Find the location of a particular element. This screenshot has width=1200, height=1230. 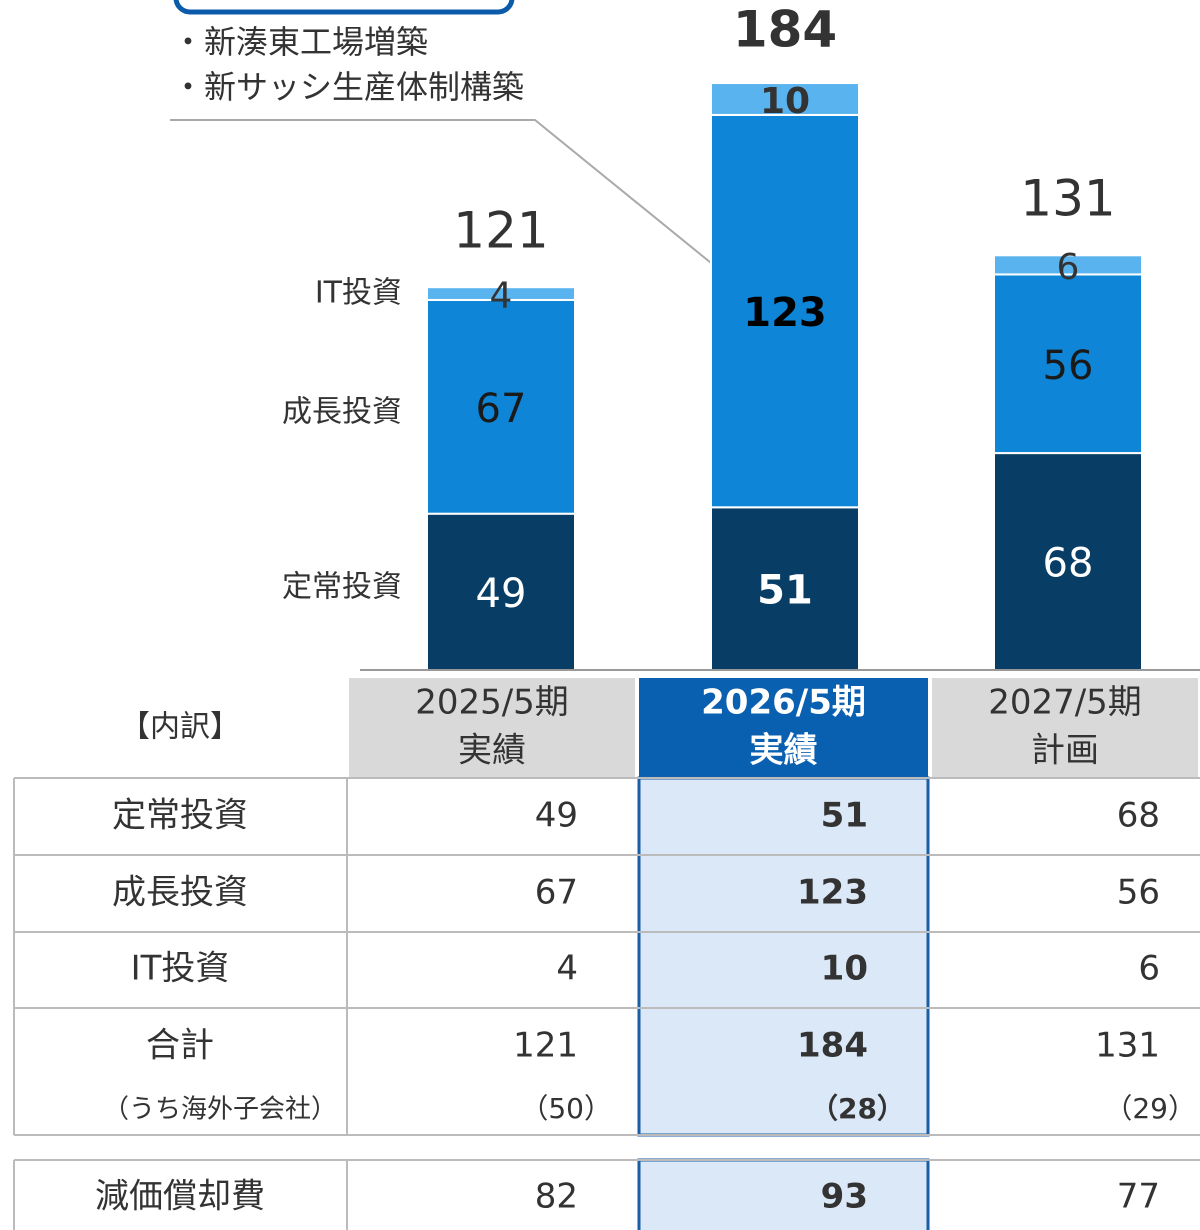

annotation-line: ・新湊東工場増築 is located at coordinates (300, 42).